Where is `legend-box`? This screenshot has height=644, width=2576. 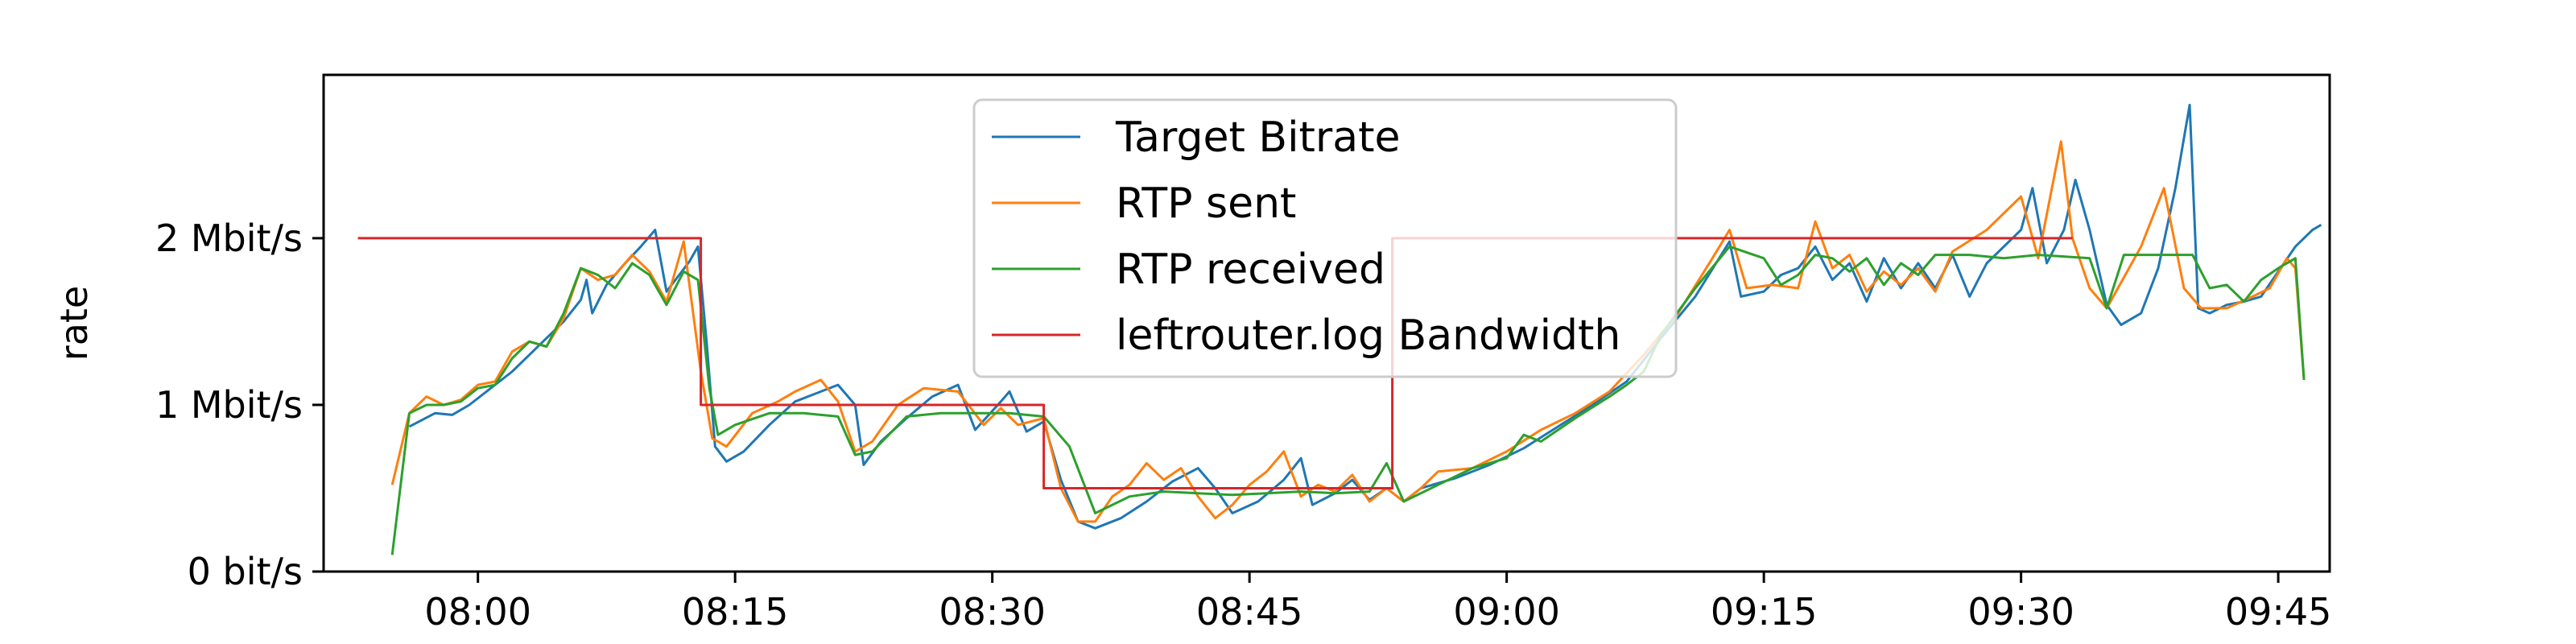 legend-box is located at coordinates (1325, 238).